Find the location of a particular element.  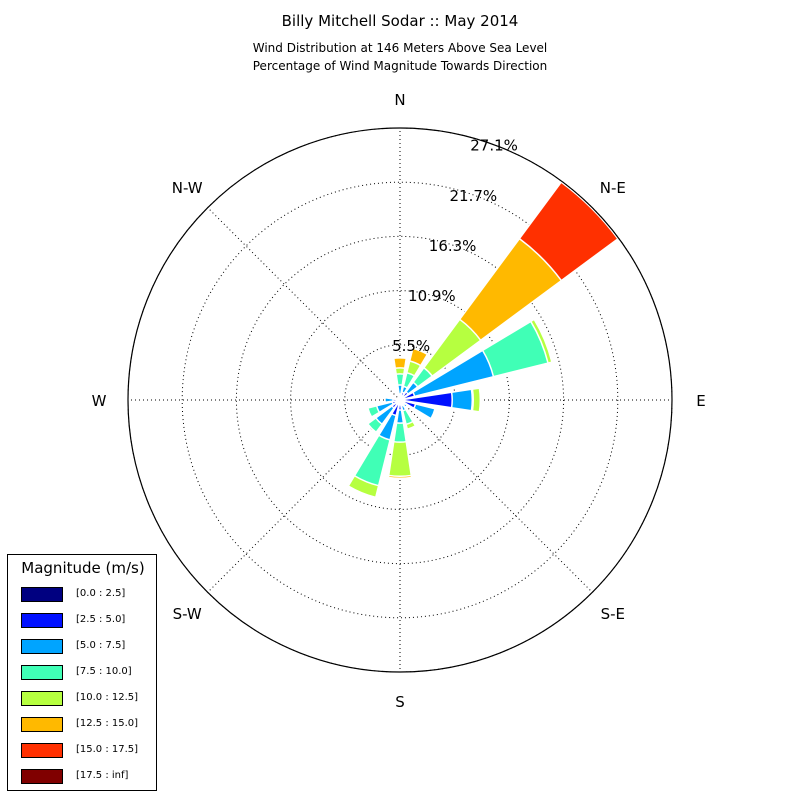

direction-label-s: S is located at coordinates (400, 702).